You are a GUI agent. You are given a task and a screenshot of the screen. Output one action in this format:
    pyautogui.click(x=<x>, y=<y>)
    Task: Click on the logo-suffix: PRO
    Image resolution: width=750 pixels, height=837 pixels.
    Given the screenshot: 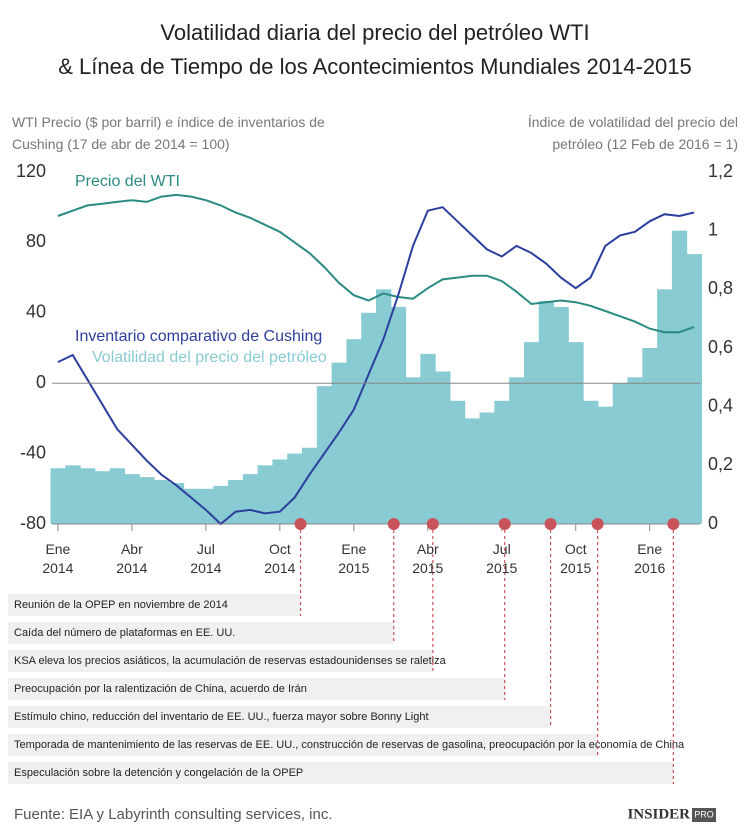 What is the action you would take?
    pyautogui.click(x=704, y=814)
    